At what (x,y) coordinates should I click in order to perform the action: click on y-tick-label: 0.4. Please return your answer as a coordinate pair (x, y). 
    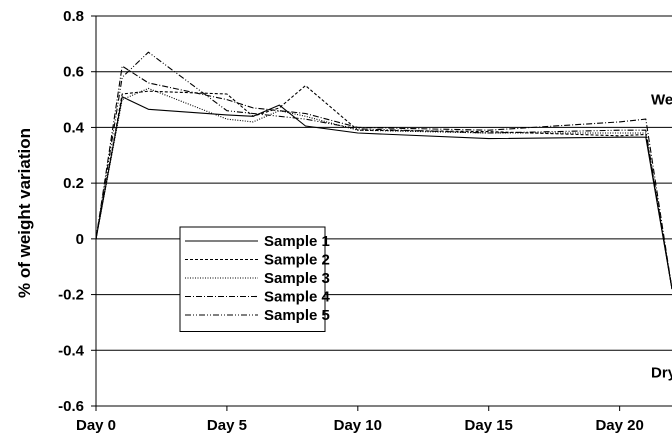
    Looking at the image, I should click on (74, 127).